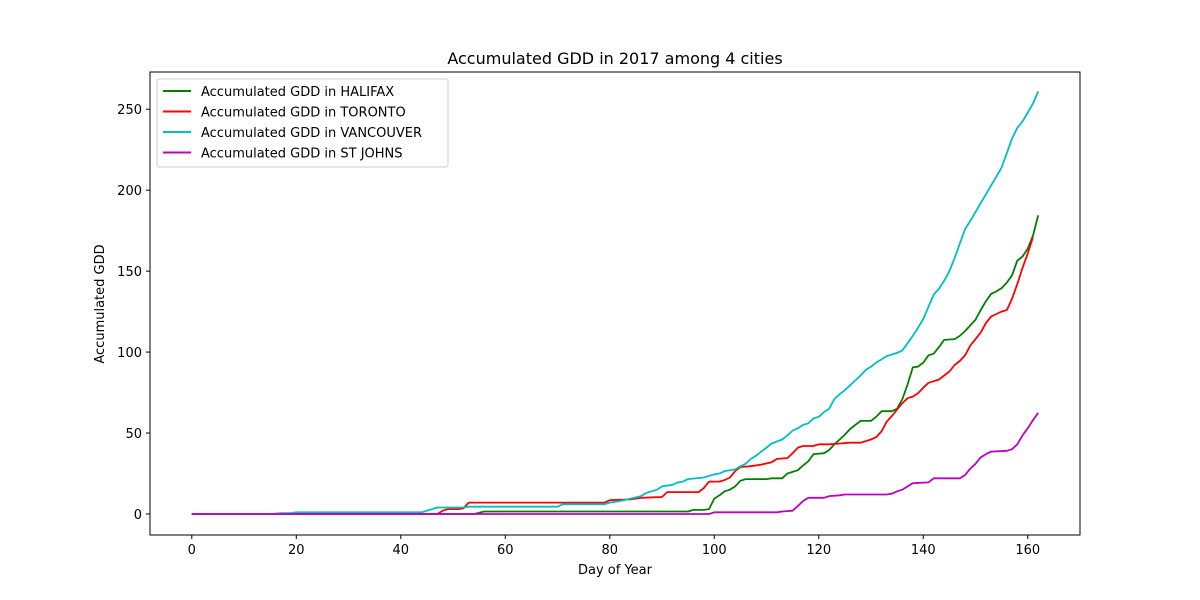 The width and height of the screenshot is (1200, 600). What do you see at coordinates (133, 434) in the screenshot?
I see `y-tick-label: 50` at bounding box center [133, 434].